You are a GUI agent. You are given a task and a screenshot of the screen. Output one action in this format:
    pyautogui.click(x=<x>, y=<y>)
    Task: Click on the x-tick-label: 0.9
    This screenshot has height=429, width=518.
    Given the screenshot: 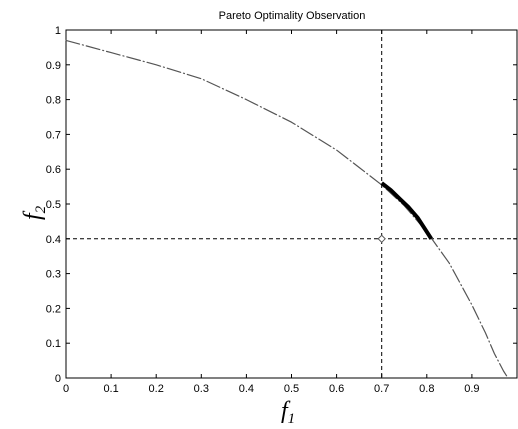 What is the action you would take?
    pyautogui.click(x=471, y=389)
    